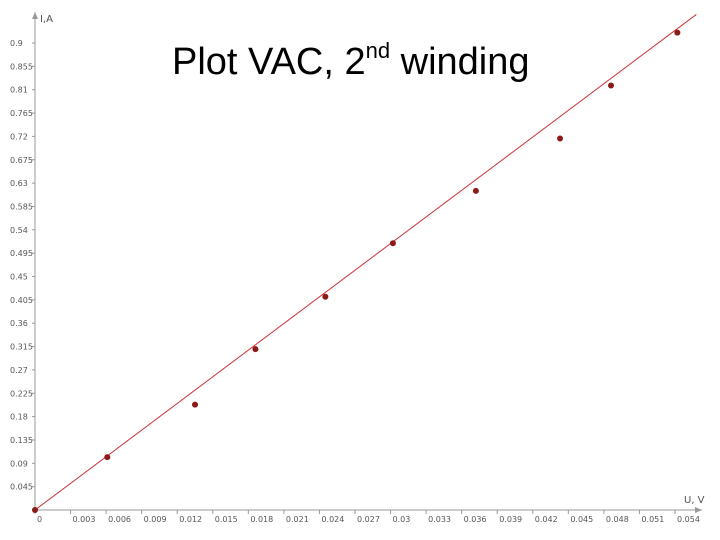 Image resolution: width=720 pixels, height=540 pixels. What do you see at coordinates (617, 519) in the screenshot?
I see `x-tick-label: 0.048` at bounding box center [617, 519].